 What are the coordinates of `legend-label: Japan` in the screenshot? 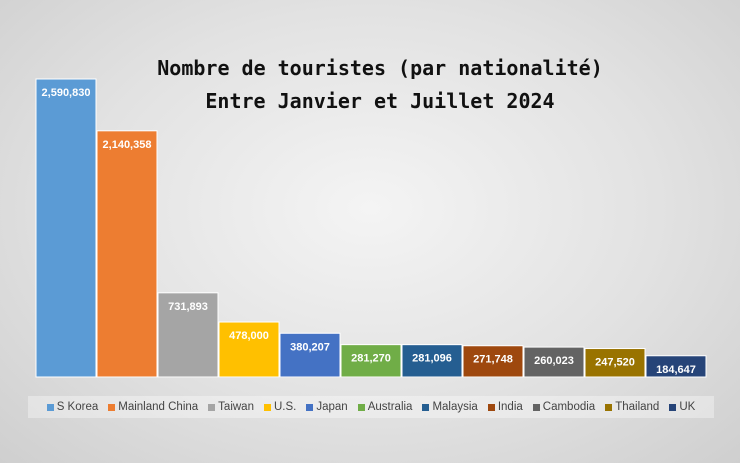 It's located at (332, 407).